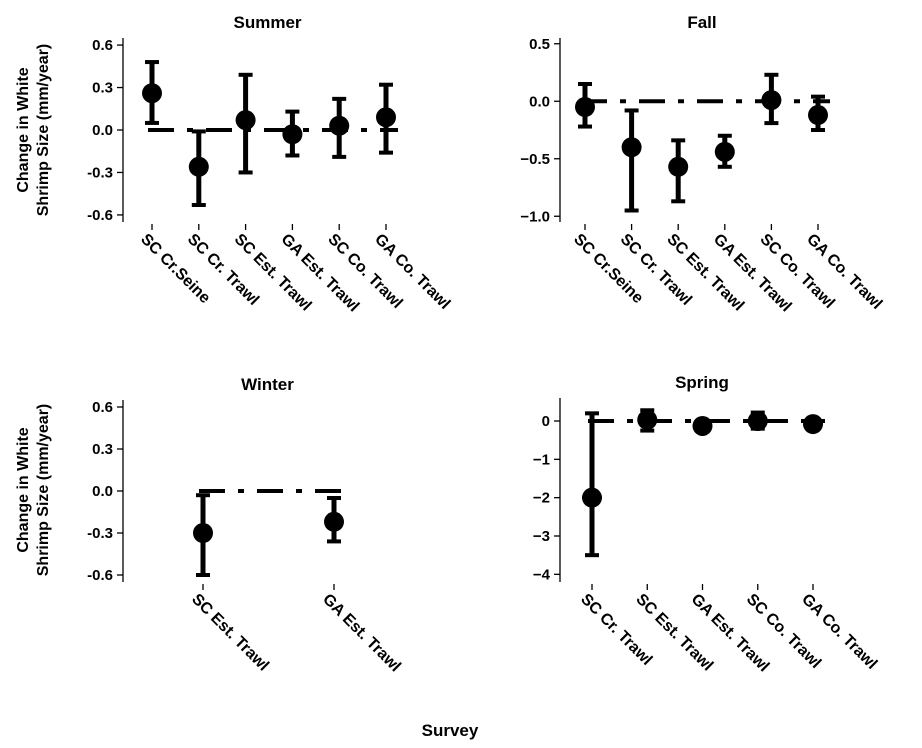 The width and height of the screenshot is (922, 748). Describe the element at coordinates (541, 459) in the screenshot. I see `y-tick-label: −1` at that location.